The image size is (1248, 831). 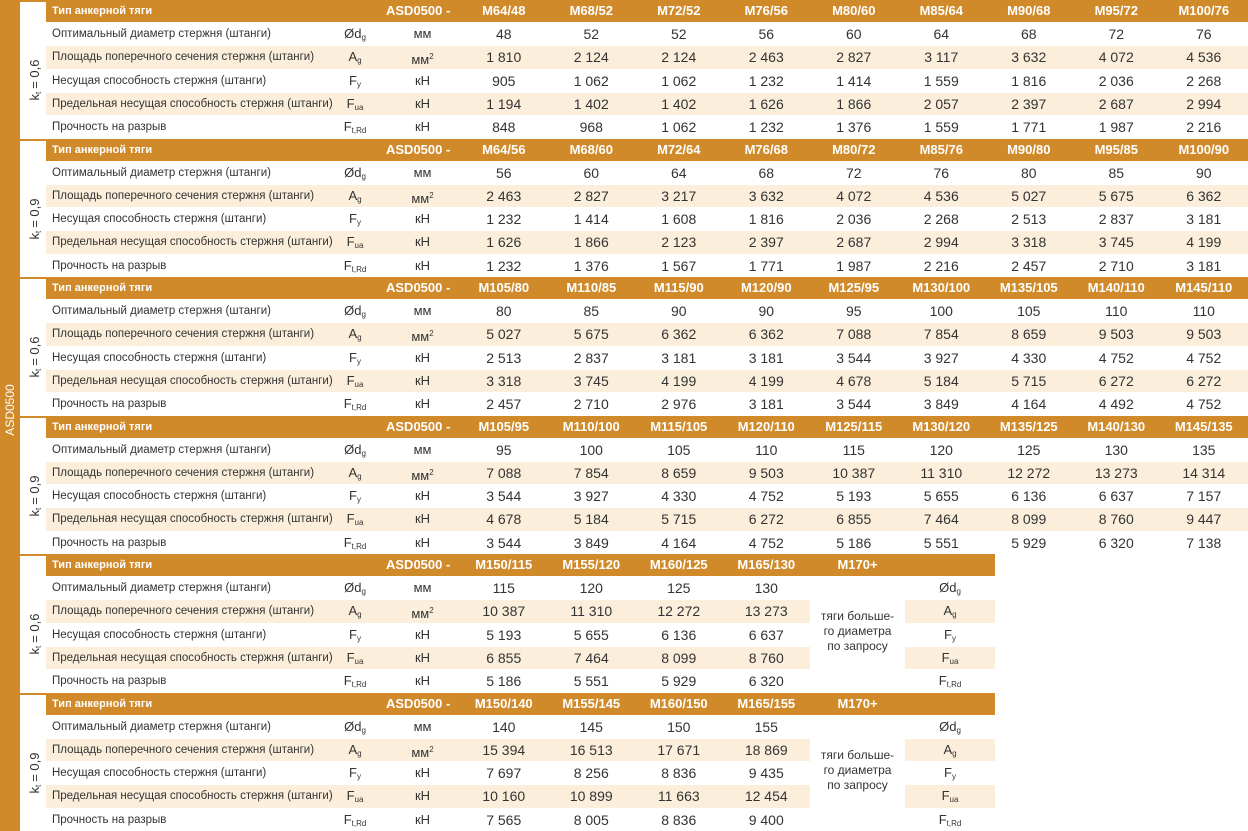 What do you see at coordinates (678, 796) in the screenshot?
I see `value-cell: 11 663` at bounding box center [678, 796].